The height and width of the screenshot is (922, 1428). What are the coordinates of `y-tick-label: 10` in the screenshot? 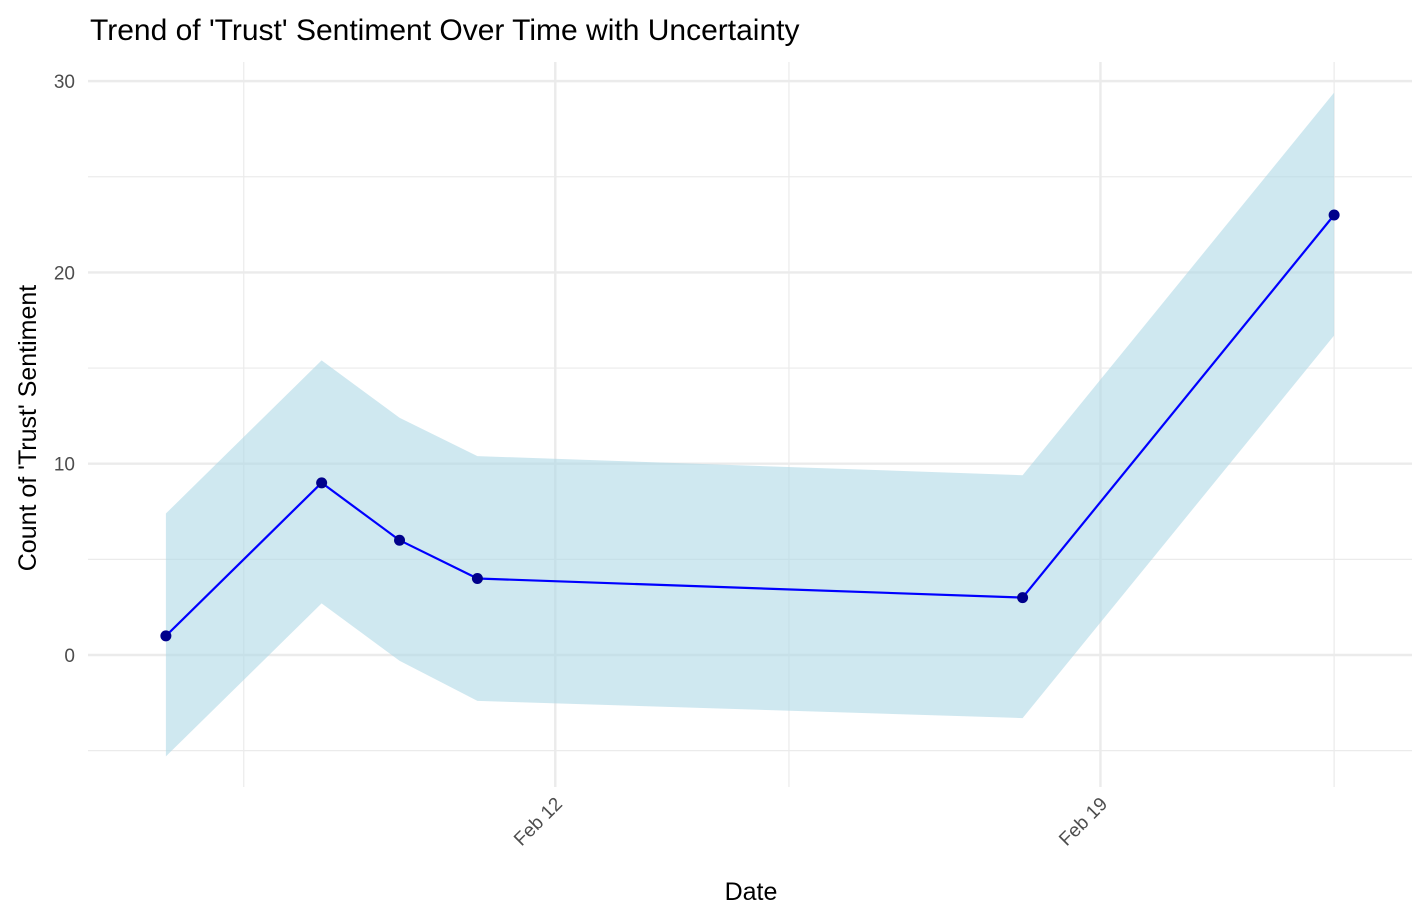 It's located at (64, 465).